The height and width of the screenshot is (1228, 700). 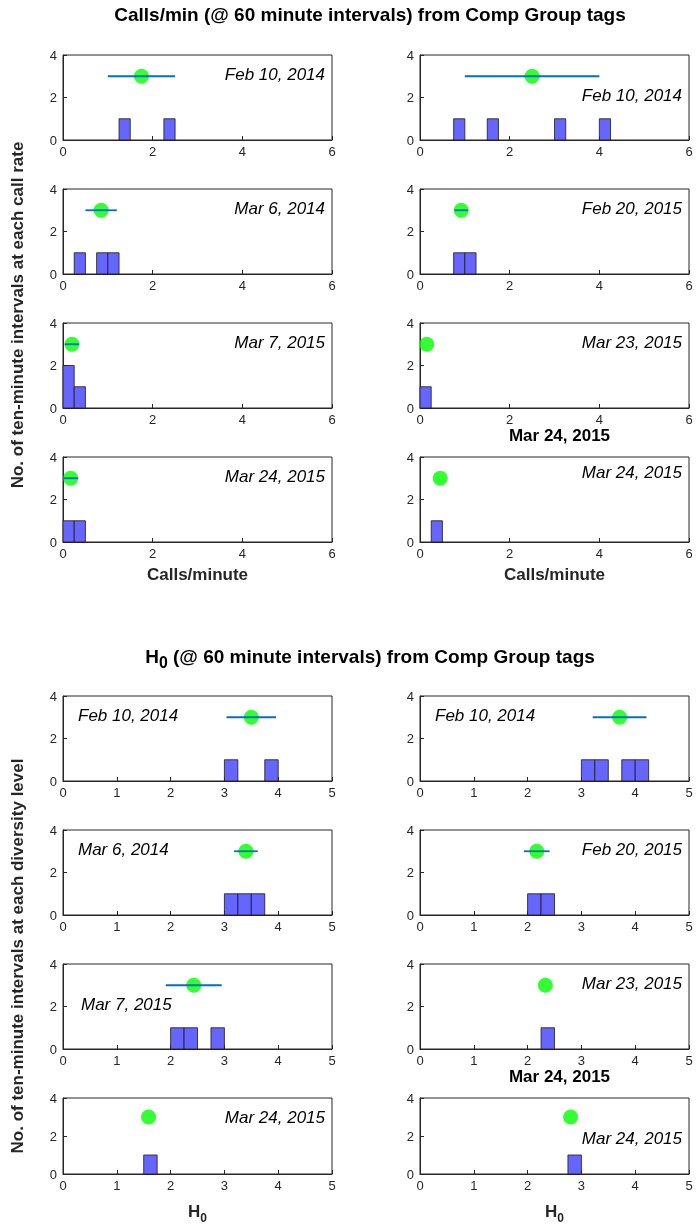 I want to click on annotation: Mar 23, 2015, so click(x=632, y=983).